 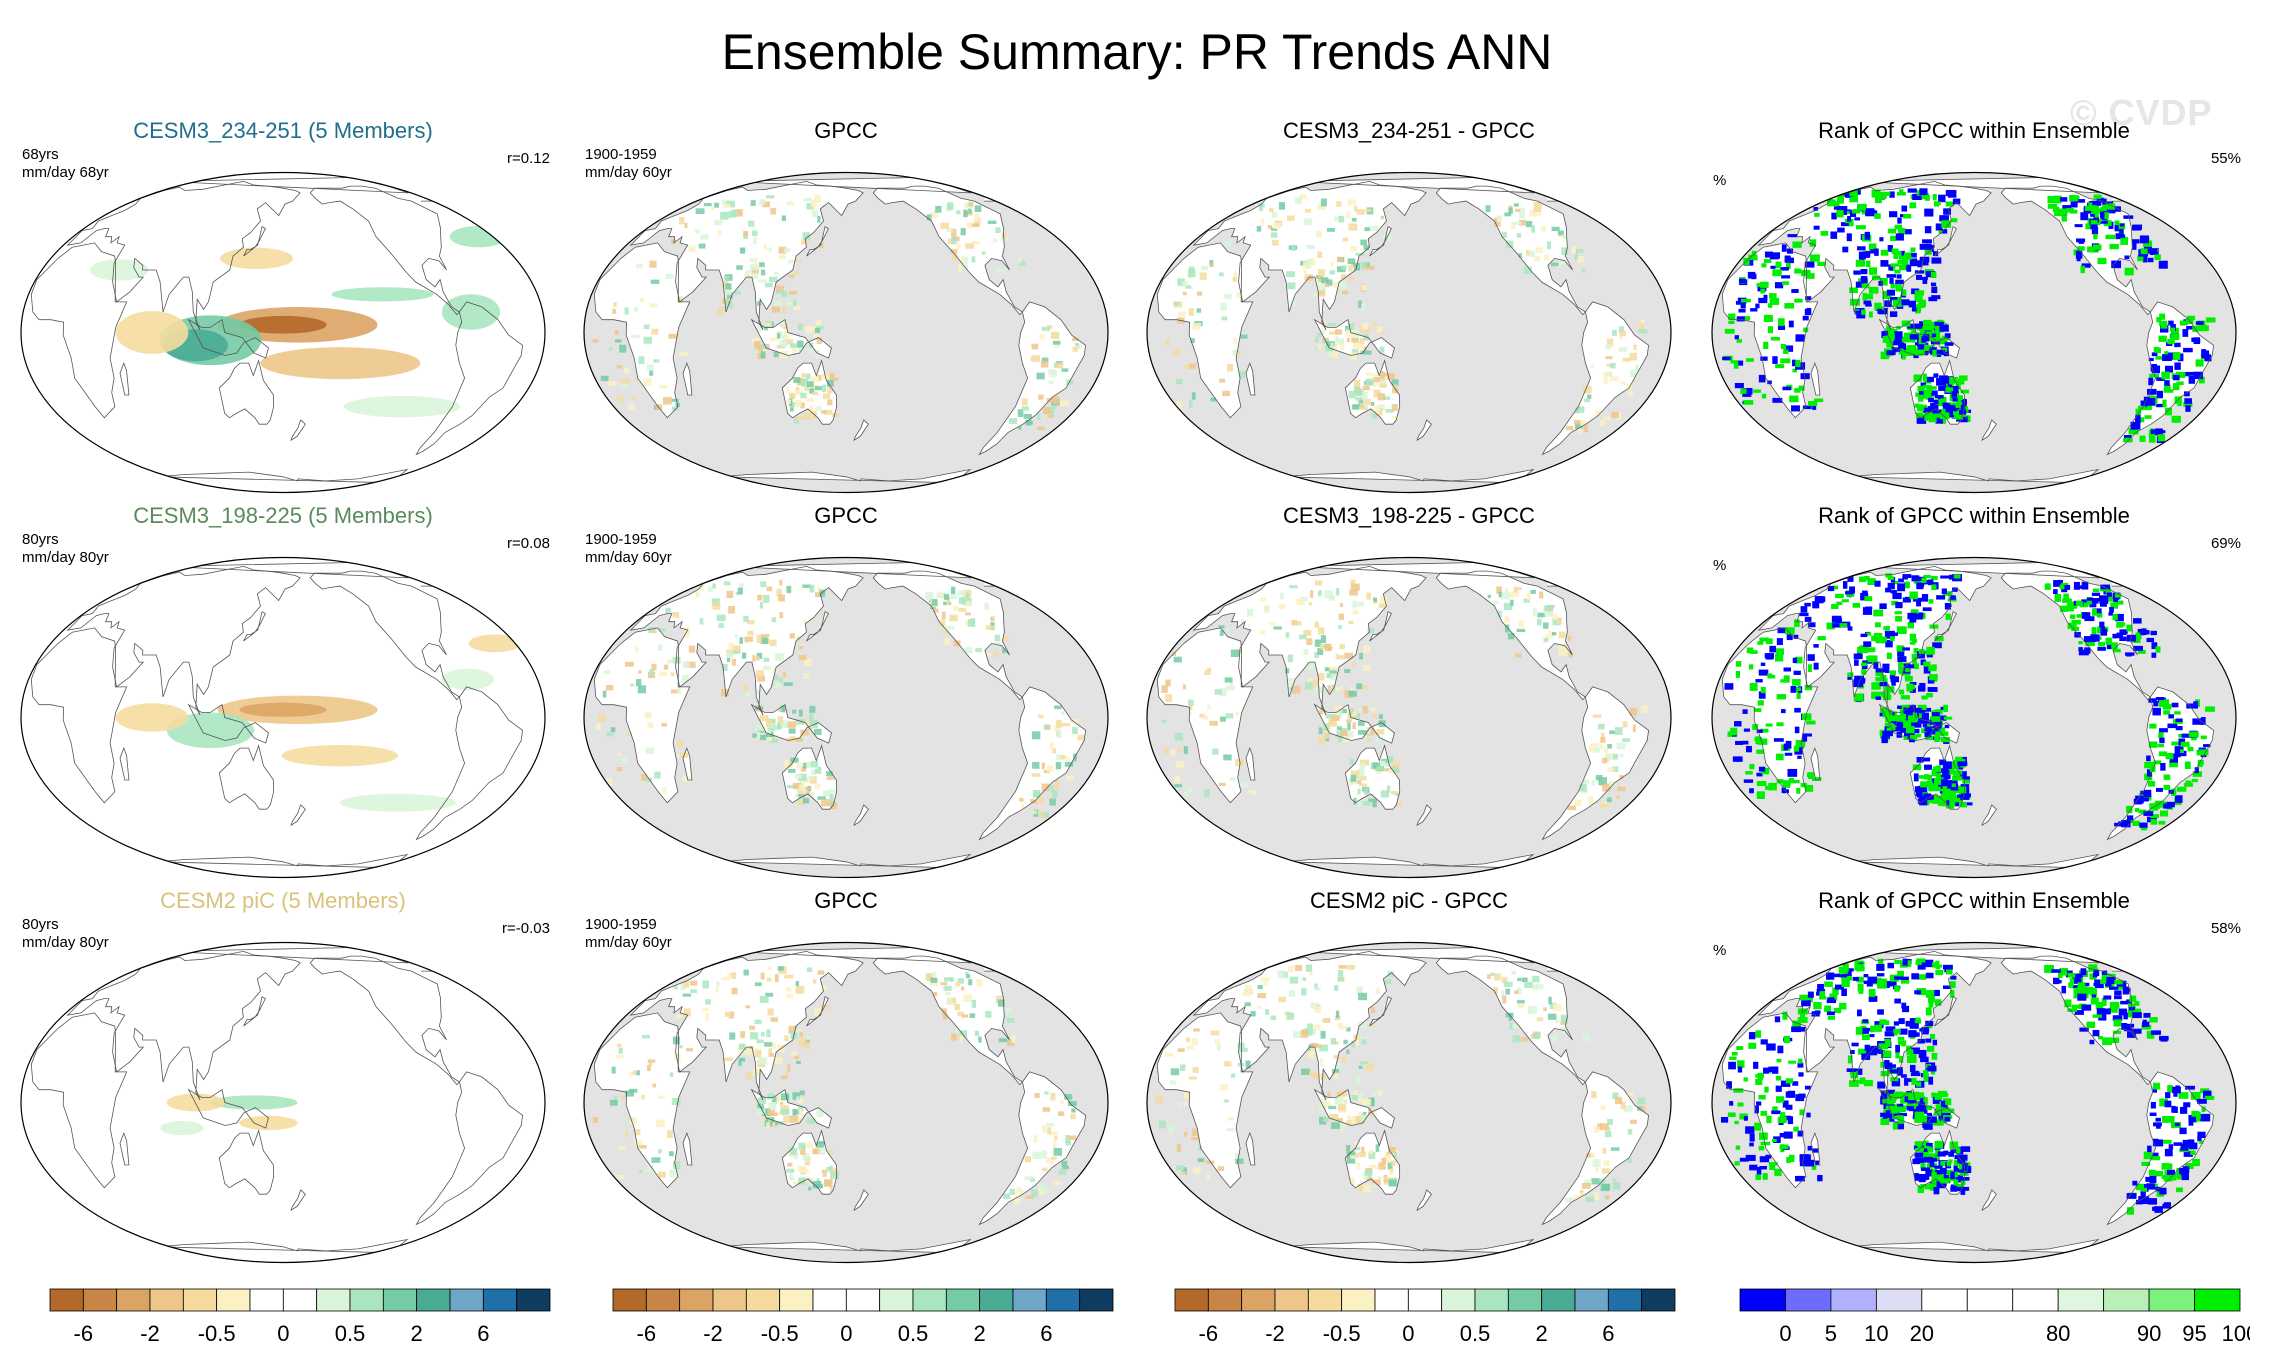 What do you see at coordinates (1945, 1011) in the screenshot?
I see `land-japan` at bounding box center [1945, 1011].